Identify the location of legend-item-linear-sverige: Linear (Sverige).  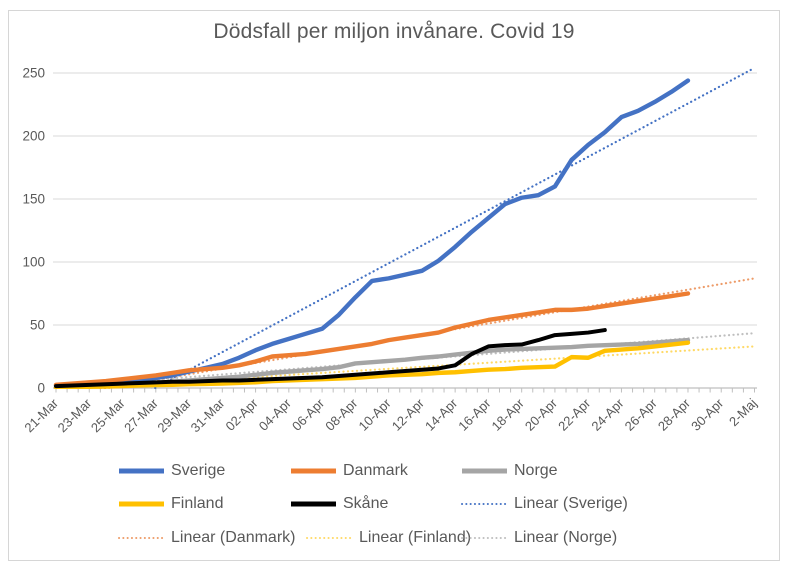
(544, 504).